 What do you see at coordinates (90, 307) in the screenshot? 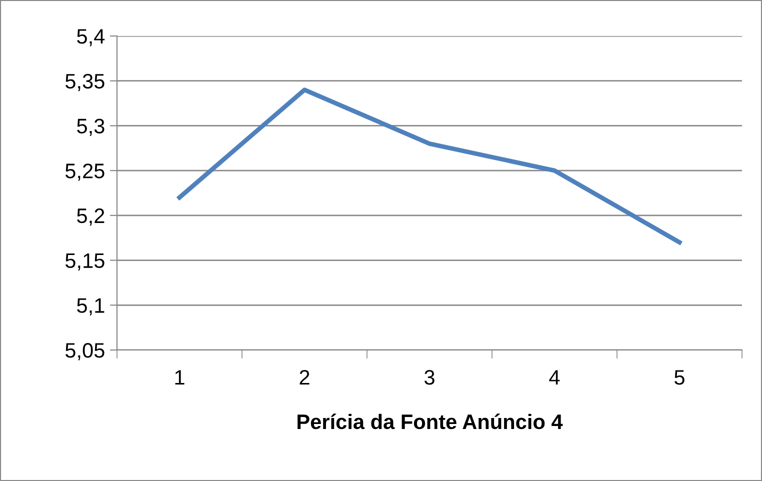
I see `y-tick-label: 5,1` at bounding box center [90, 307].